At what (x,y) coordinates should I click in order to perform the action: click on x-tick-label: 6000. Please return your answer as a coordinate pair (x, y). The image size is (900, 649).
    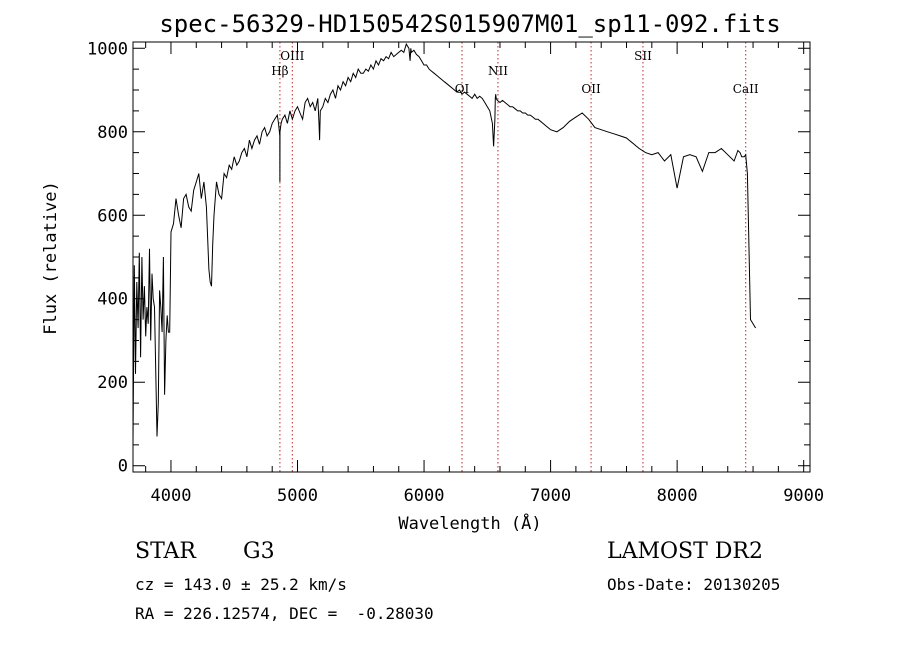
    Looking at the image, I should click on (424, 496).